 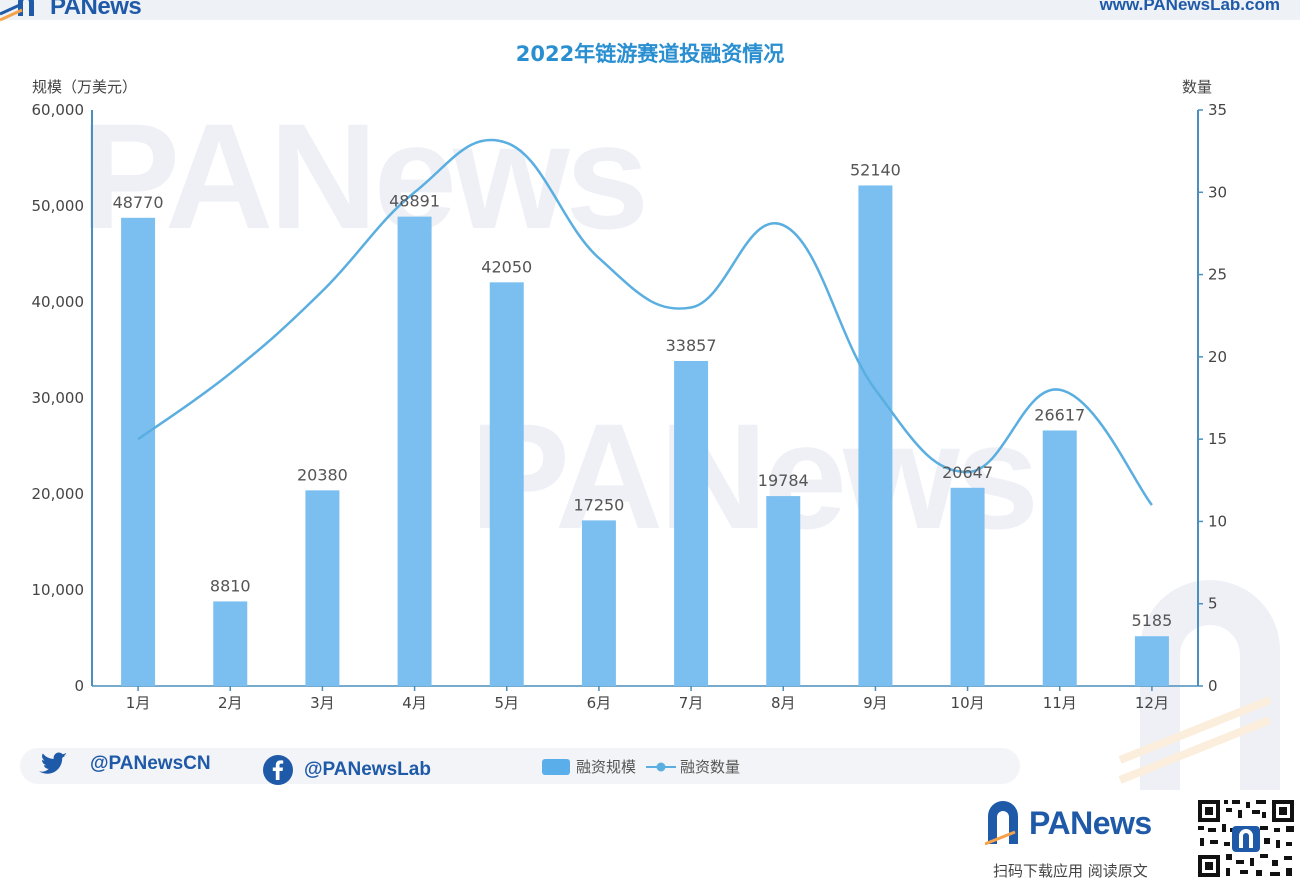 I want to click on x-tick-label: 2月, so click(x=230, y=703).